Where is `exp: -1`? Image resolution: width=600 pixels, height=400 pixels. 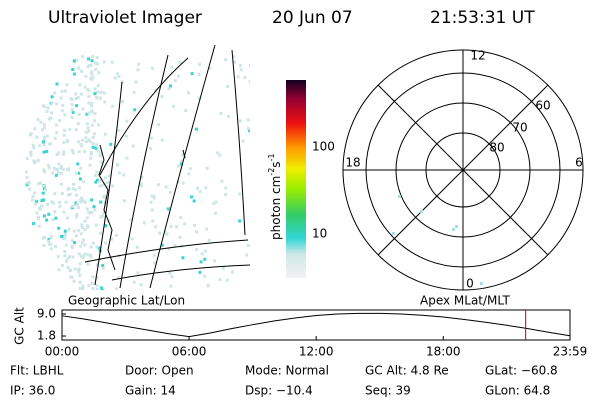
exp: -1 is located at coordinates (271, 157).